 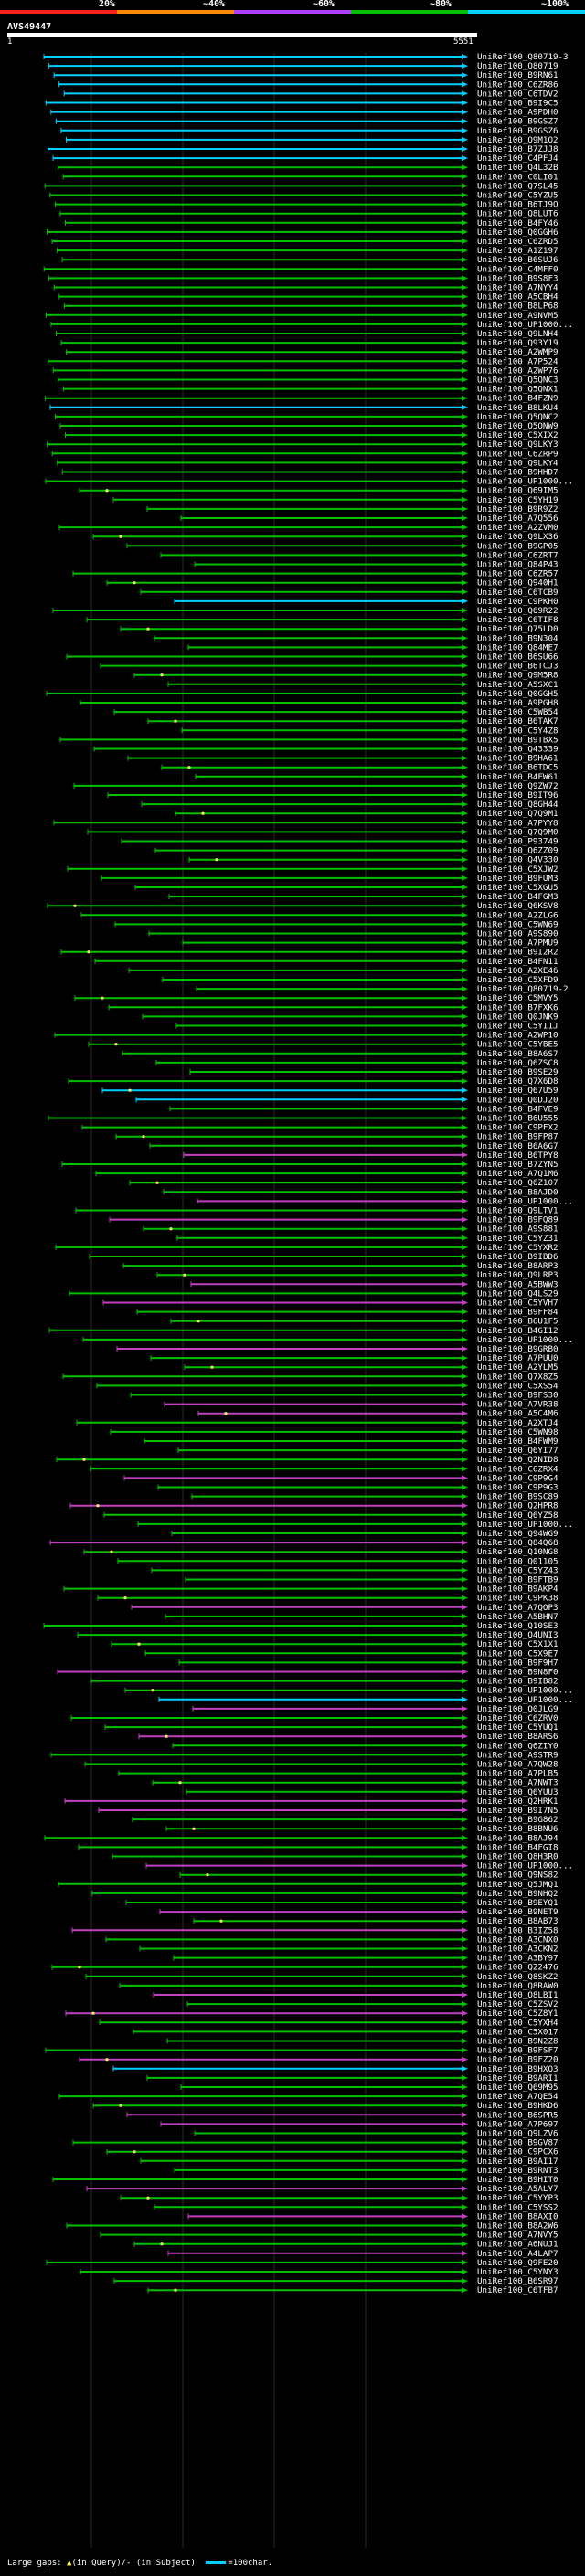 What do you see at coordinates (355, 1570) in the screenshot?
I see `hit-row: UniRef100_C5YZ43` at bounding box center [355, 1570].